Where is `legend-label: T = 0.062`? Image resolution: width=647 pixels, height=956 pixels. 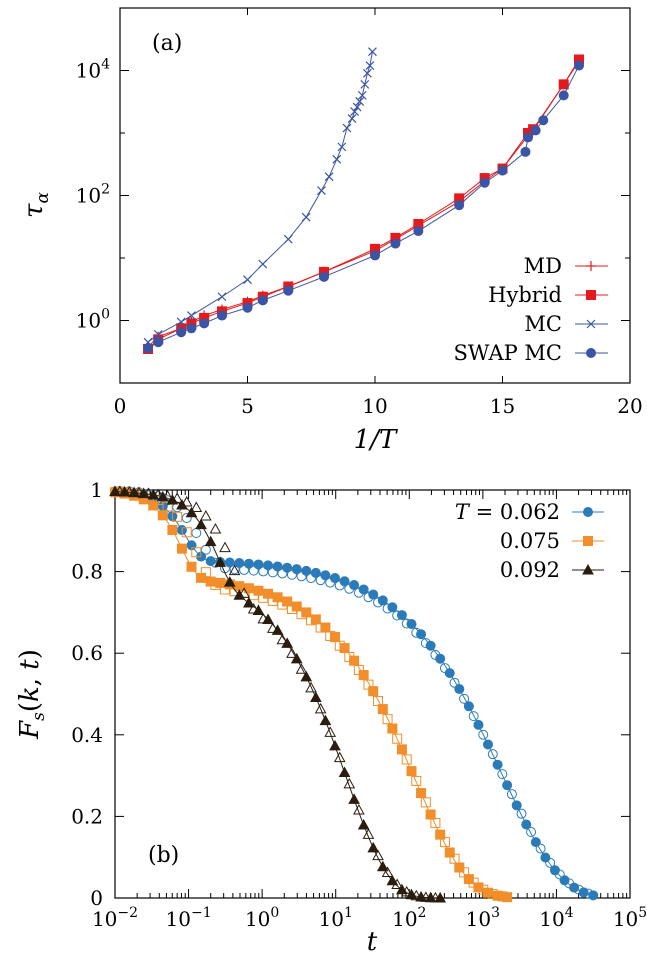 legend-label: T = 0.062 is located at coordinates (507, 512).